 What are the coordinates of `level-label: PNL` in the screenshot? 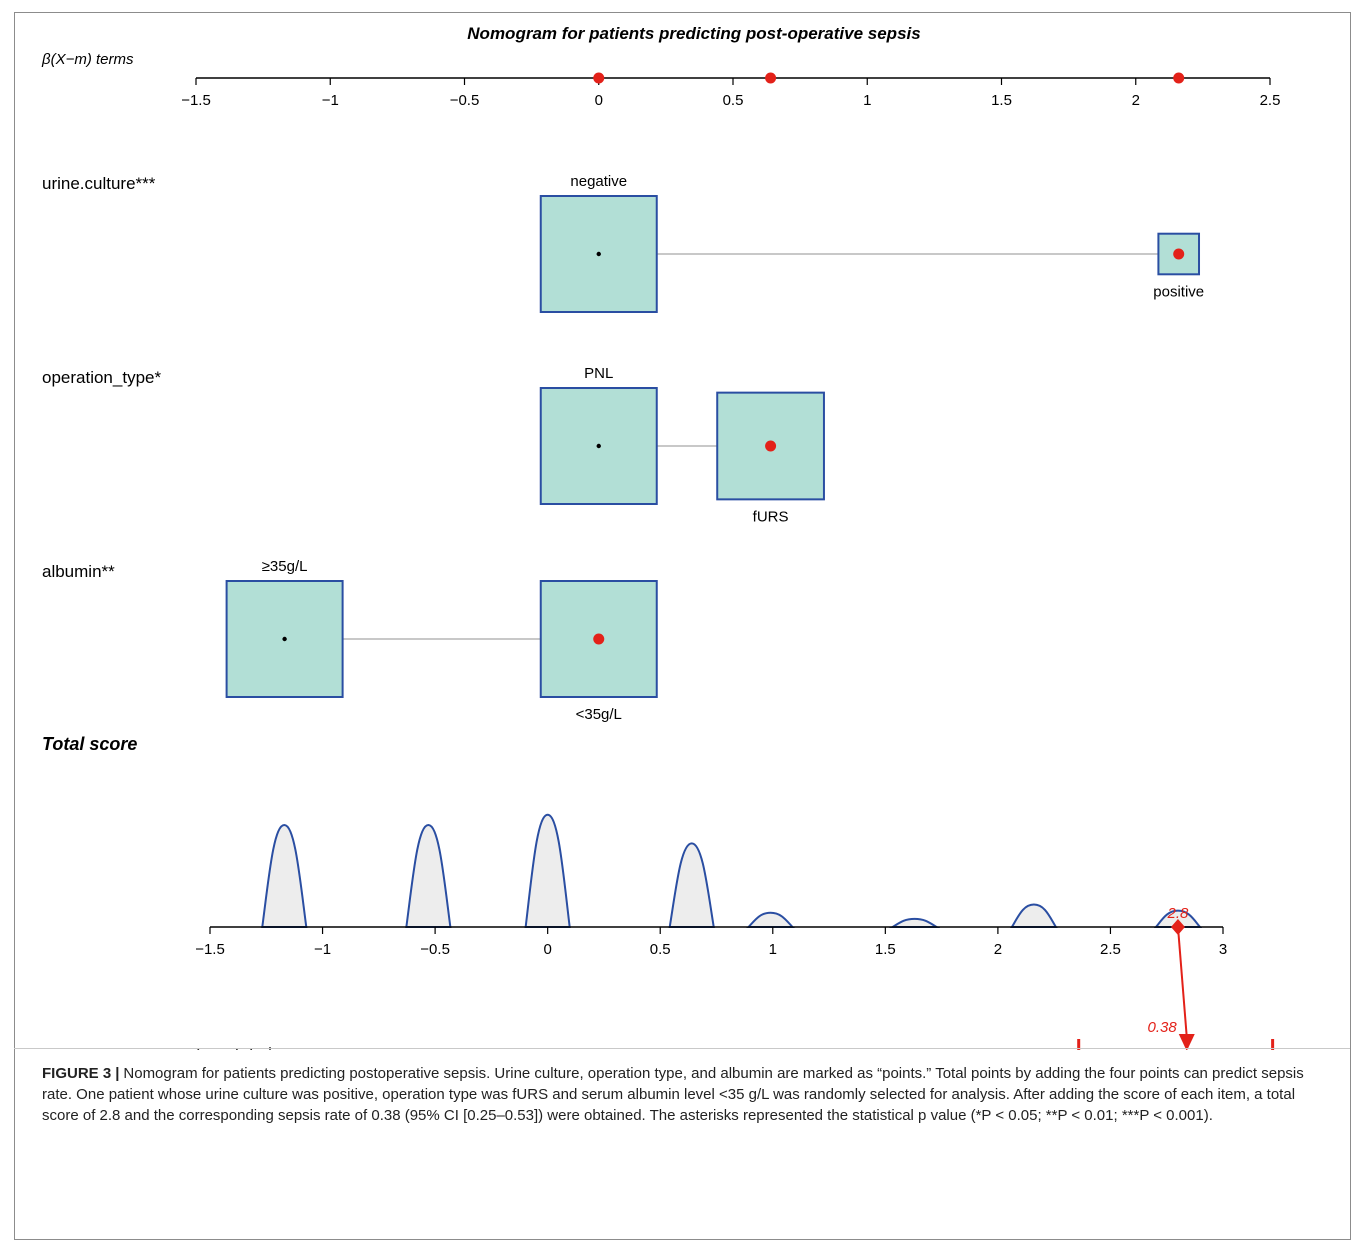 It's located at (598, 373).